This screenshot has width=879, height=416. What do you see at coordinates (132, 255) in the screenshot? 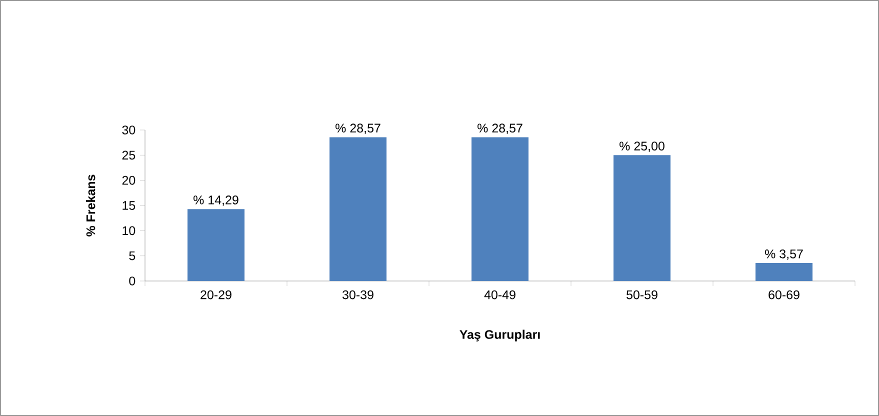
I see `y-tick-label: 5` at bounding box center [132, 255].